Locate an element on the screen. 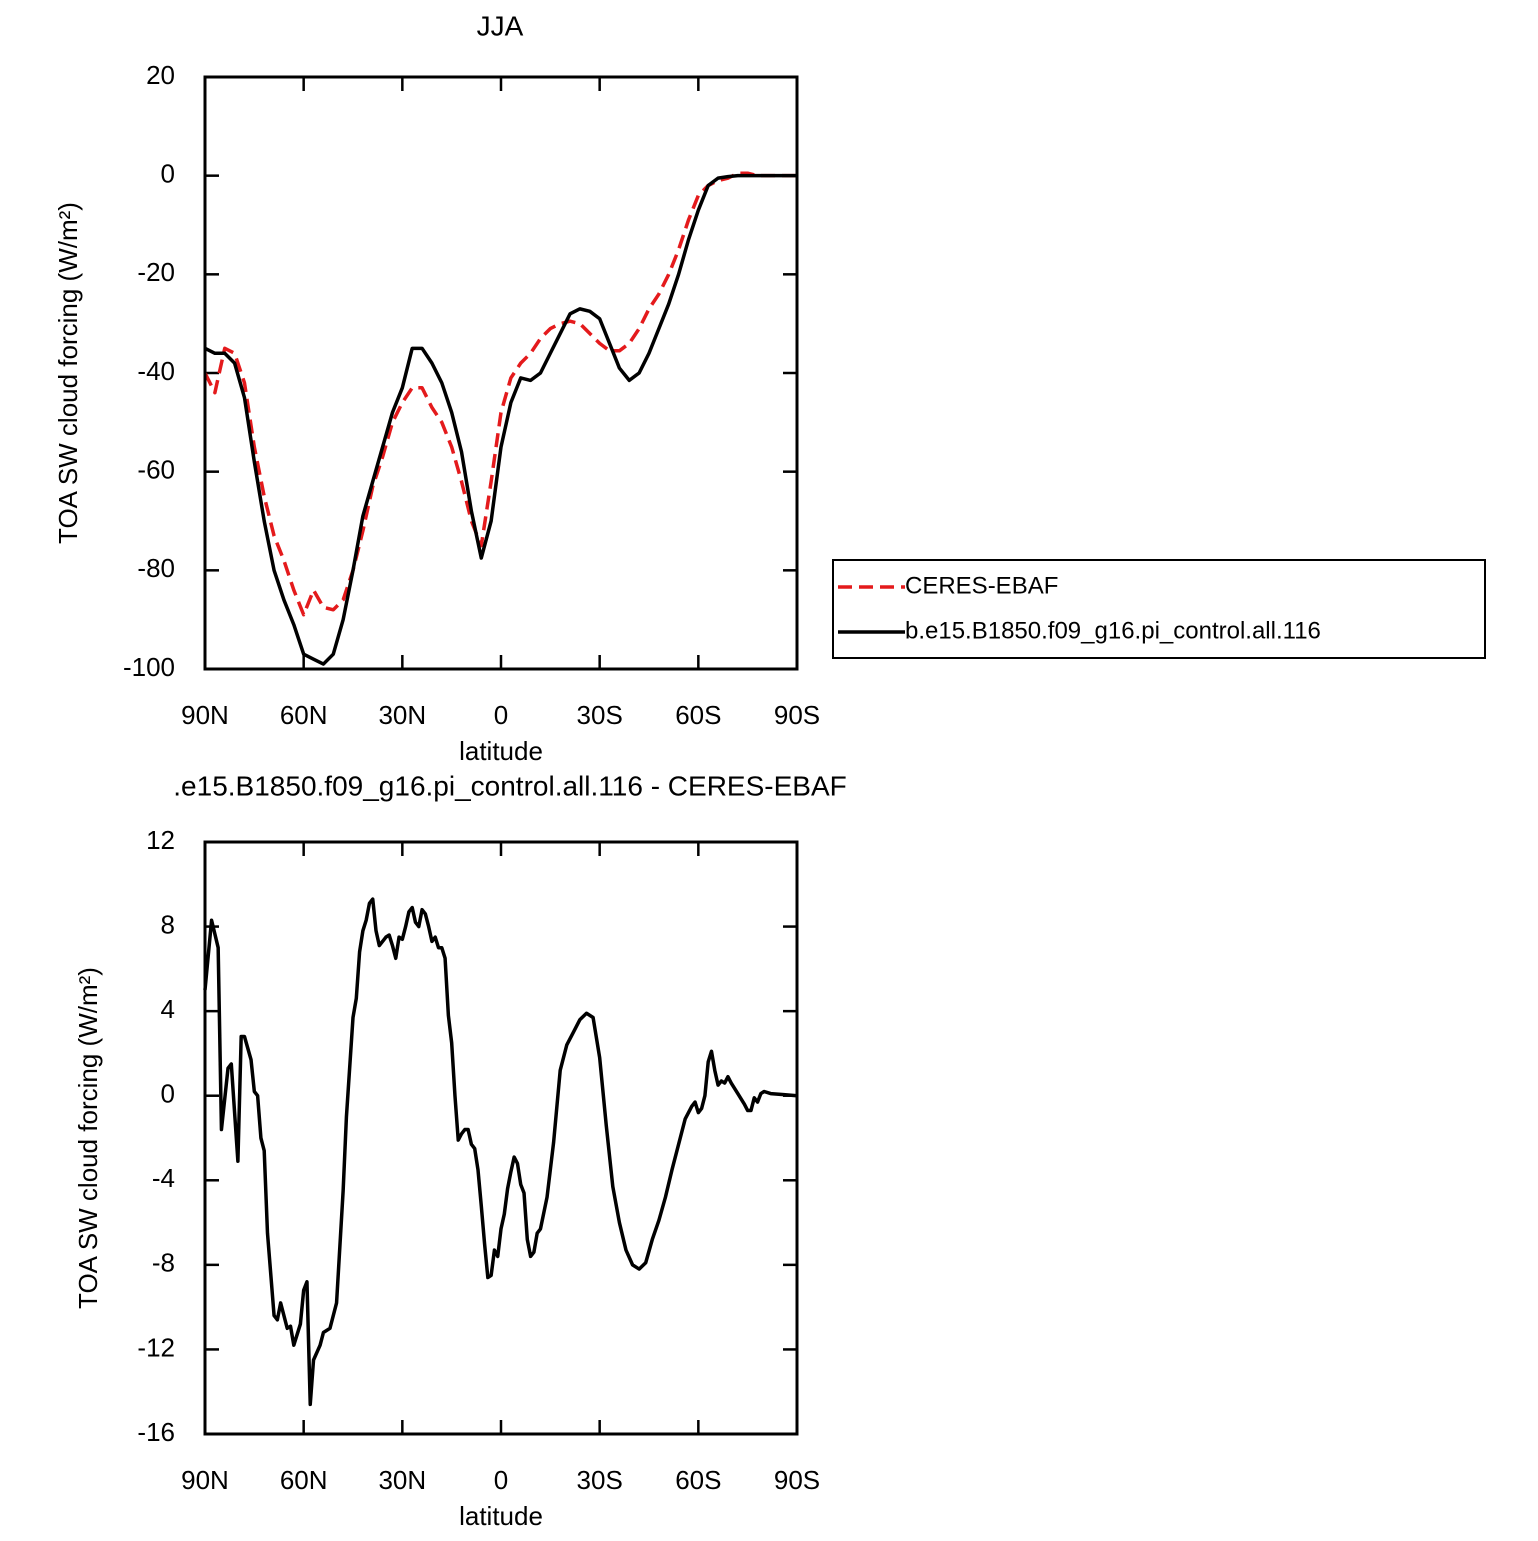  y-tick-label: -100 is located at coordinates (149, 667).